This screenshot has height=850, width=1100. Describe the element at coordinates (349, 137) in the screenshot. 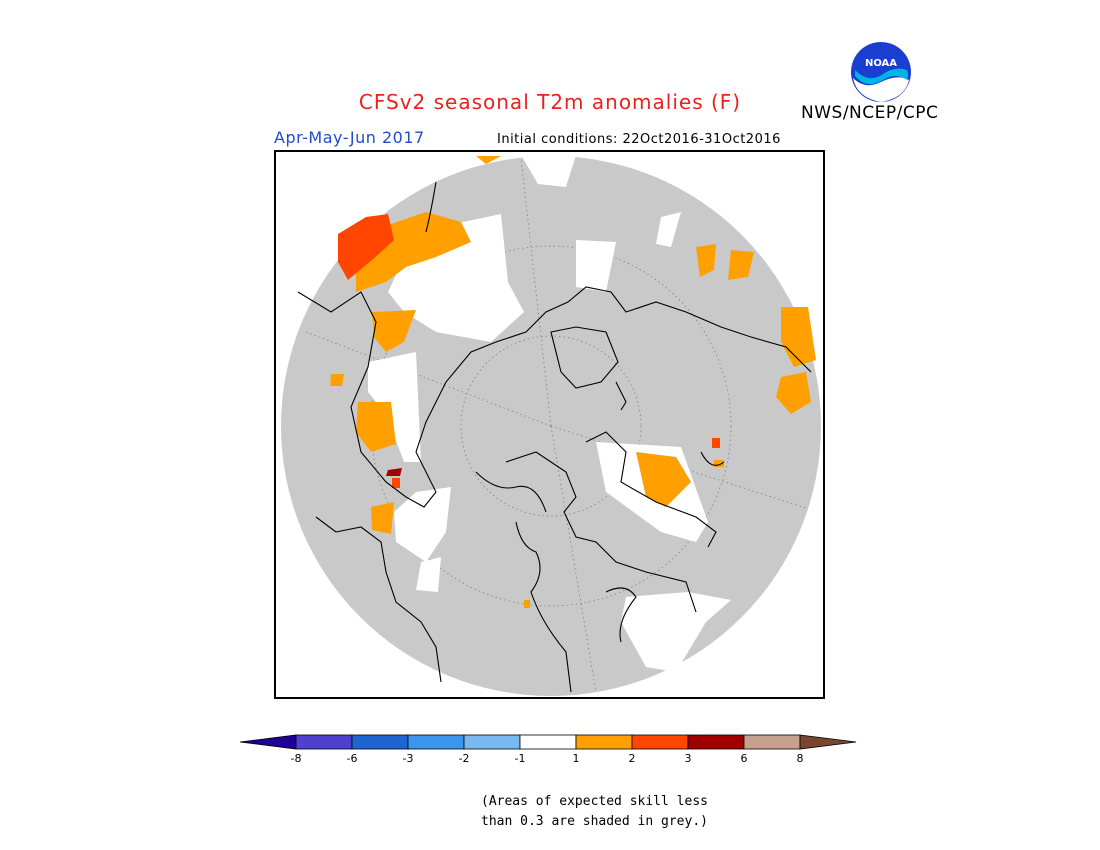

I see `season-label: Apr-May-Jun 2017` at that location.